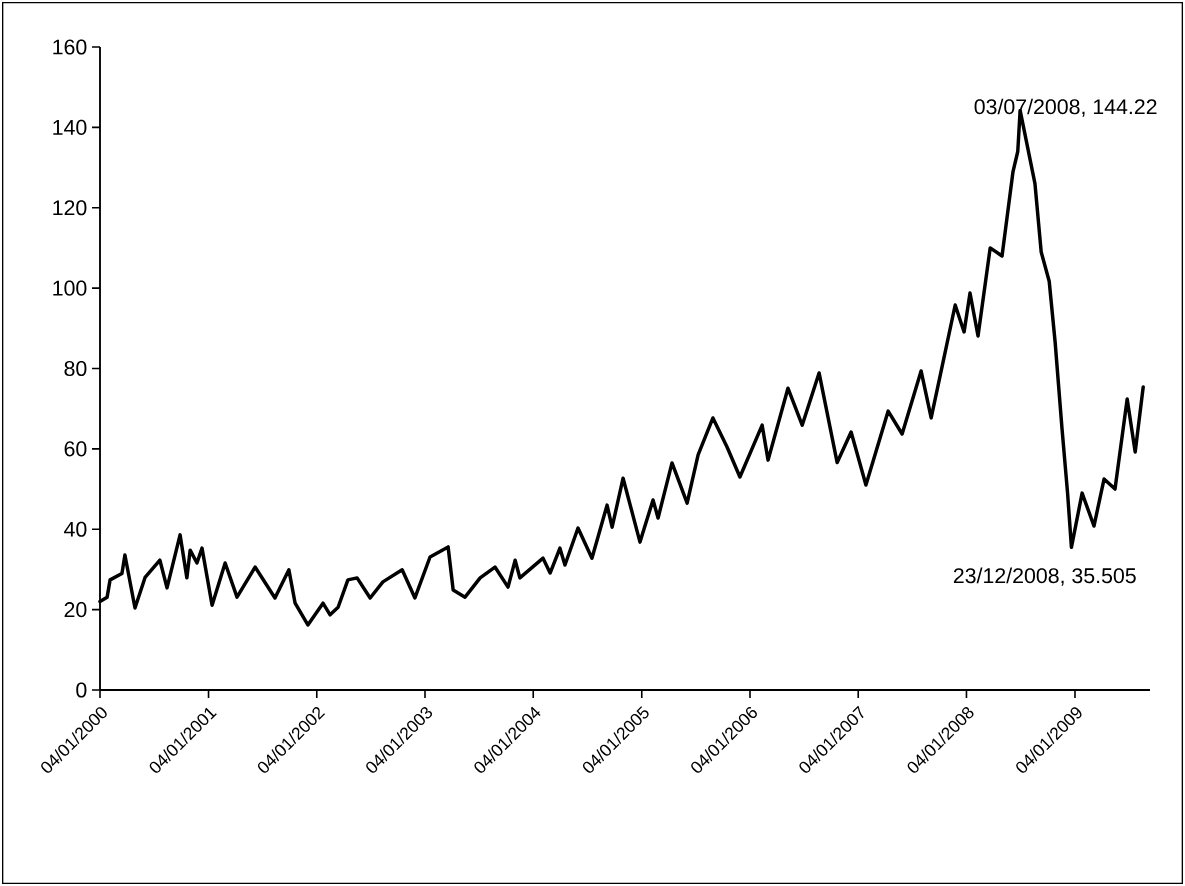 This screenshot has width=1185, height=886. Describe the element at coordinates (81, 690) in the screenshot. I see `y-tick-label: 0` at that location.